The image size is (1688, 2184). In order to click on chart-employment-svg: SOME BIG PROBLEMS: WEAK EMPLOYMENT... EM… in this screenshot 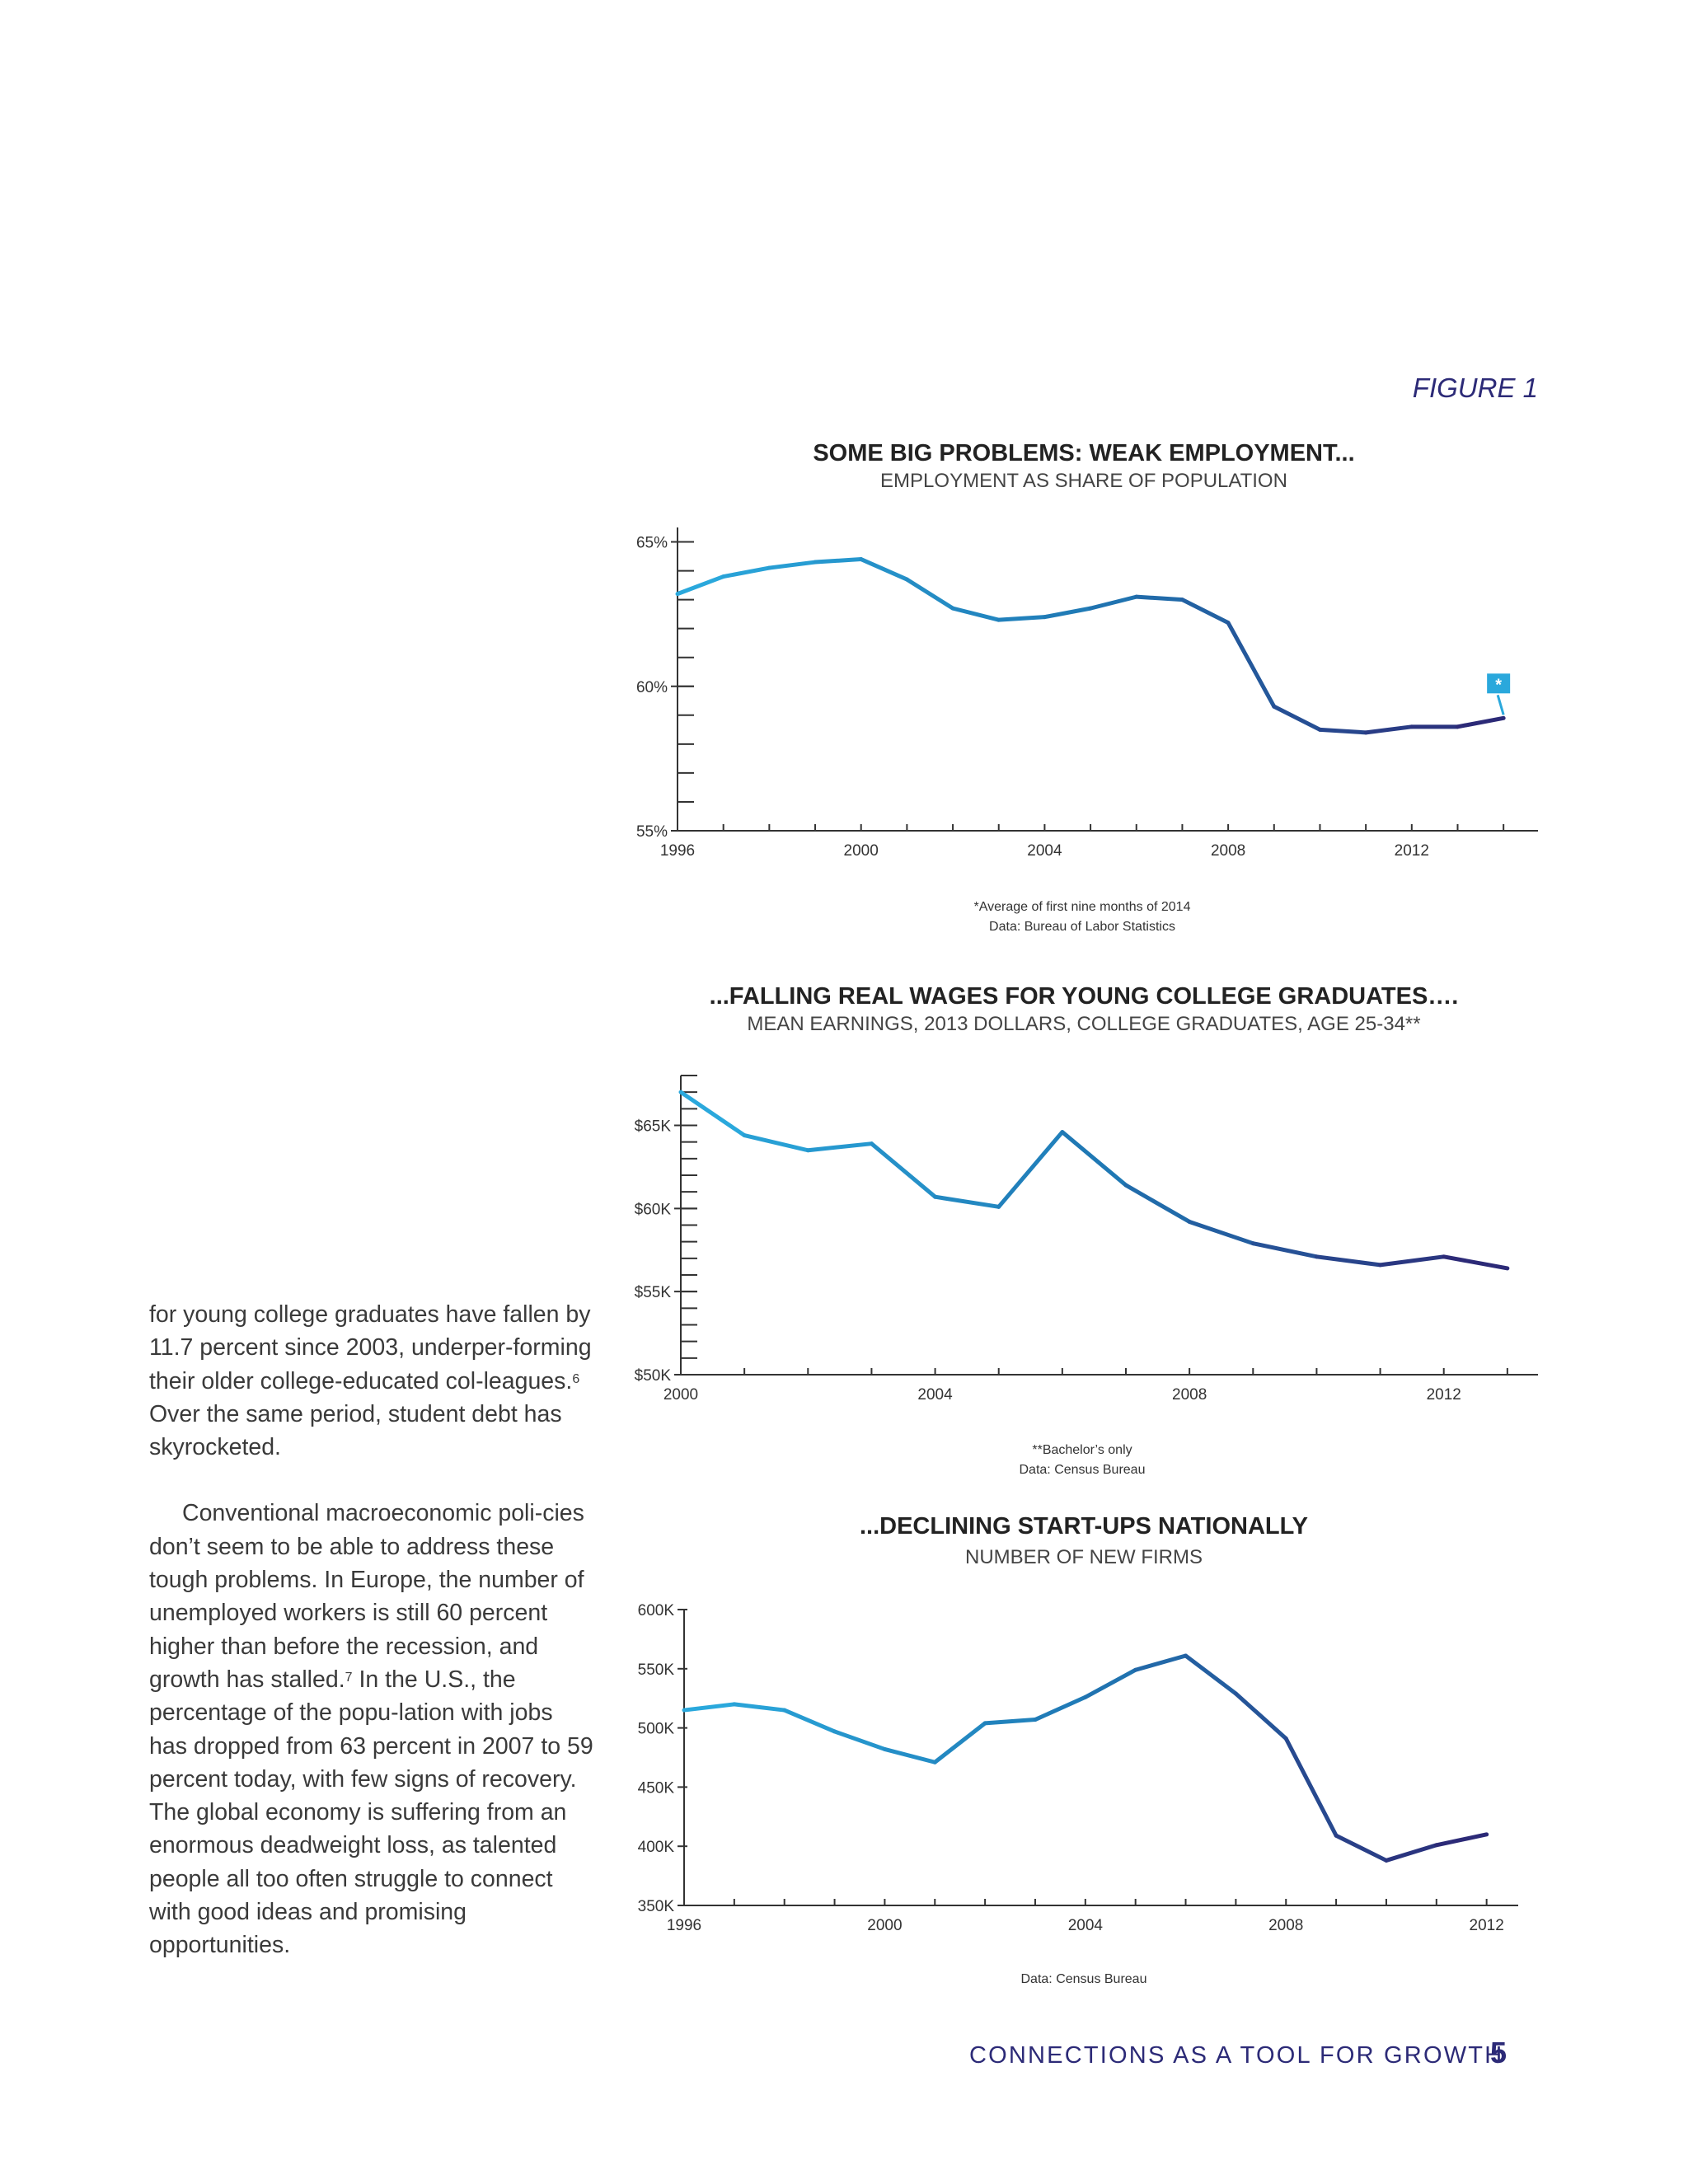, I will do `click(1087, 687)`.